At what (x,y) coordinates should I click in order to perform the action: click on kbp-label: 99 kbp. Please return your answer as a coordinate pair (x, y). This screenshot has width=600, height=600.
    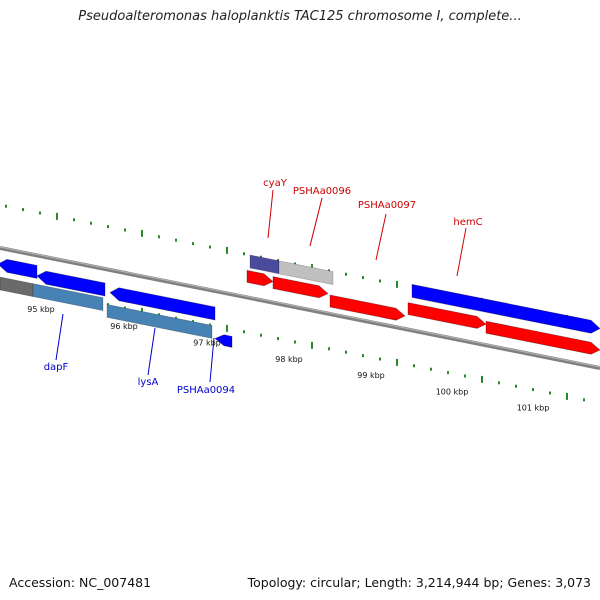
    Looking at the image, I should click on (371, 375).